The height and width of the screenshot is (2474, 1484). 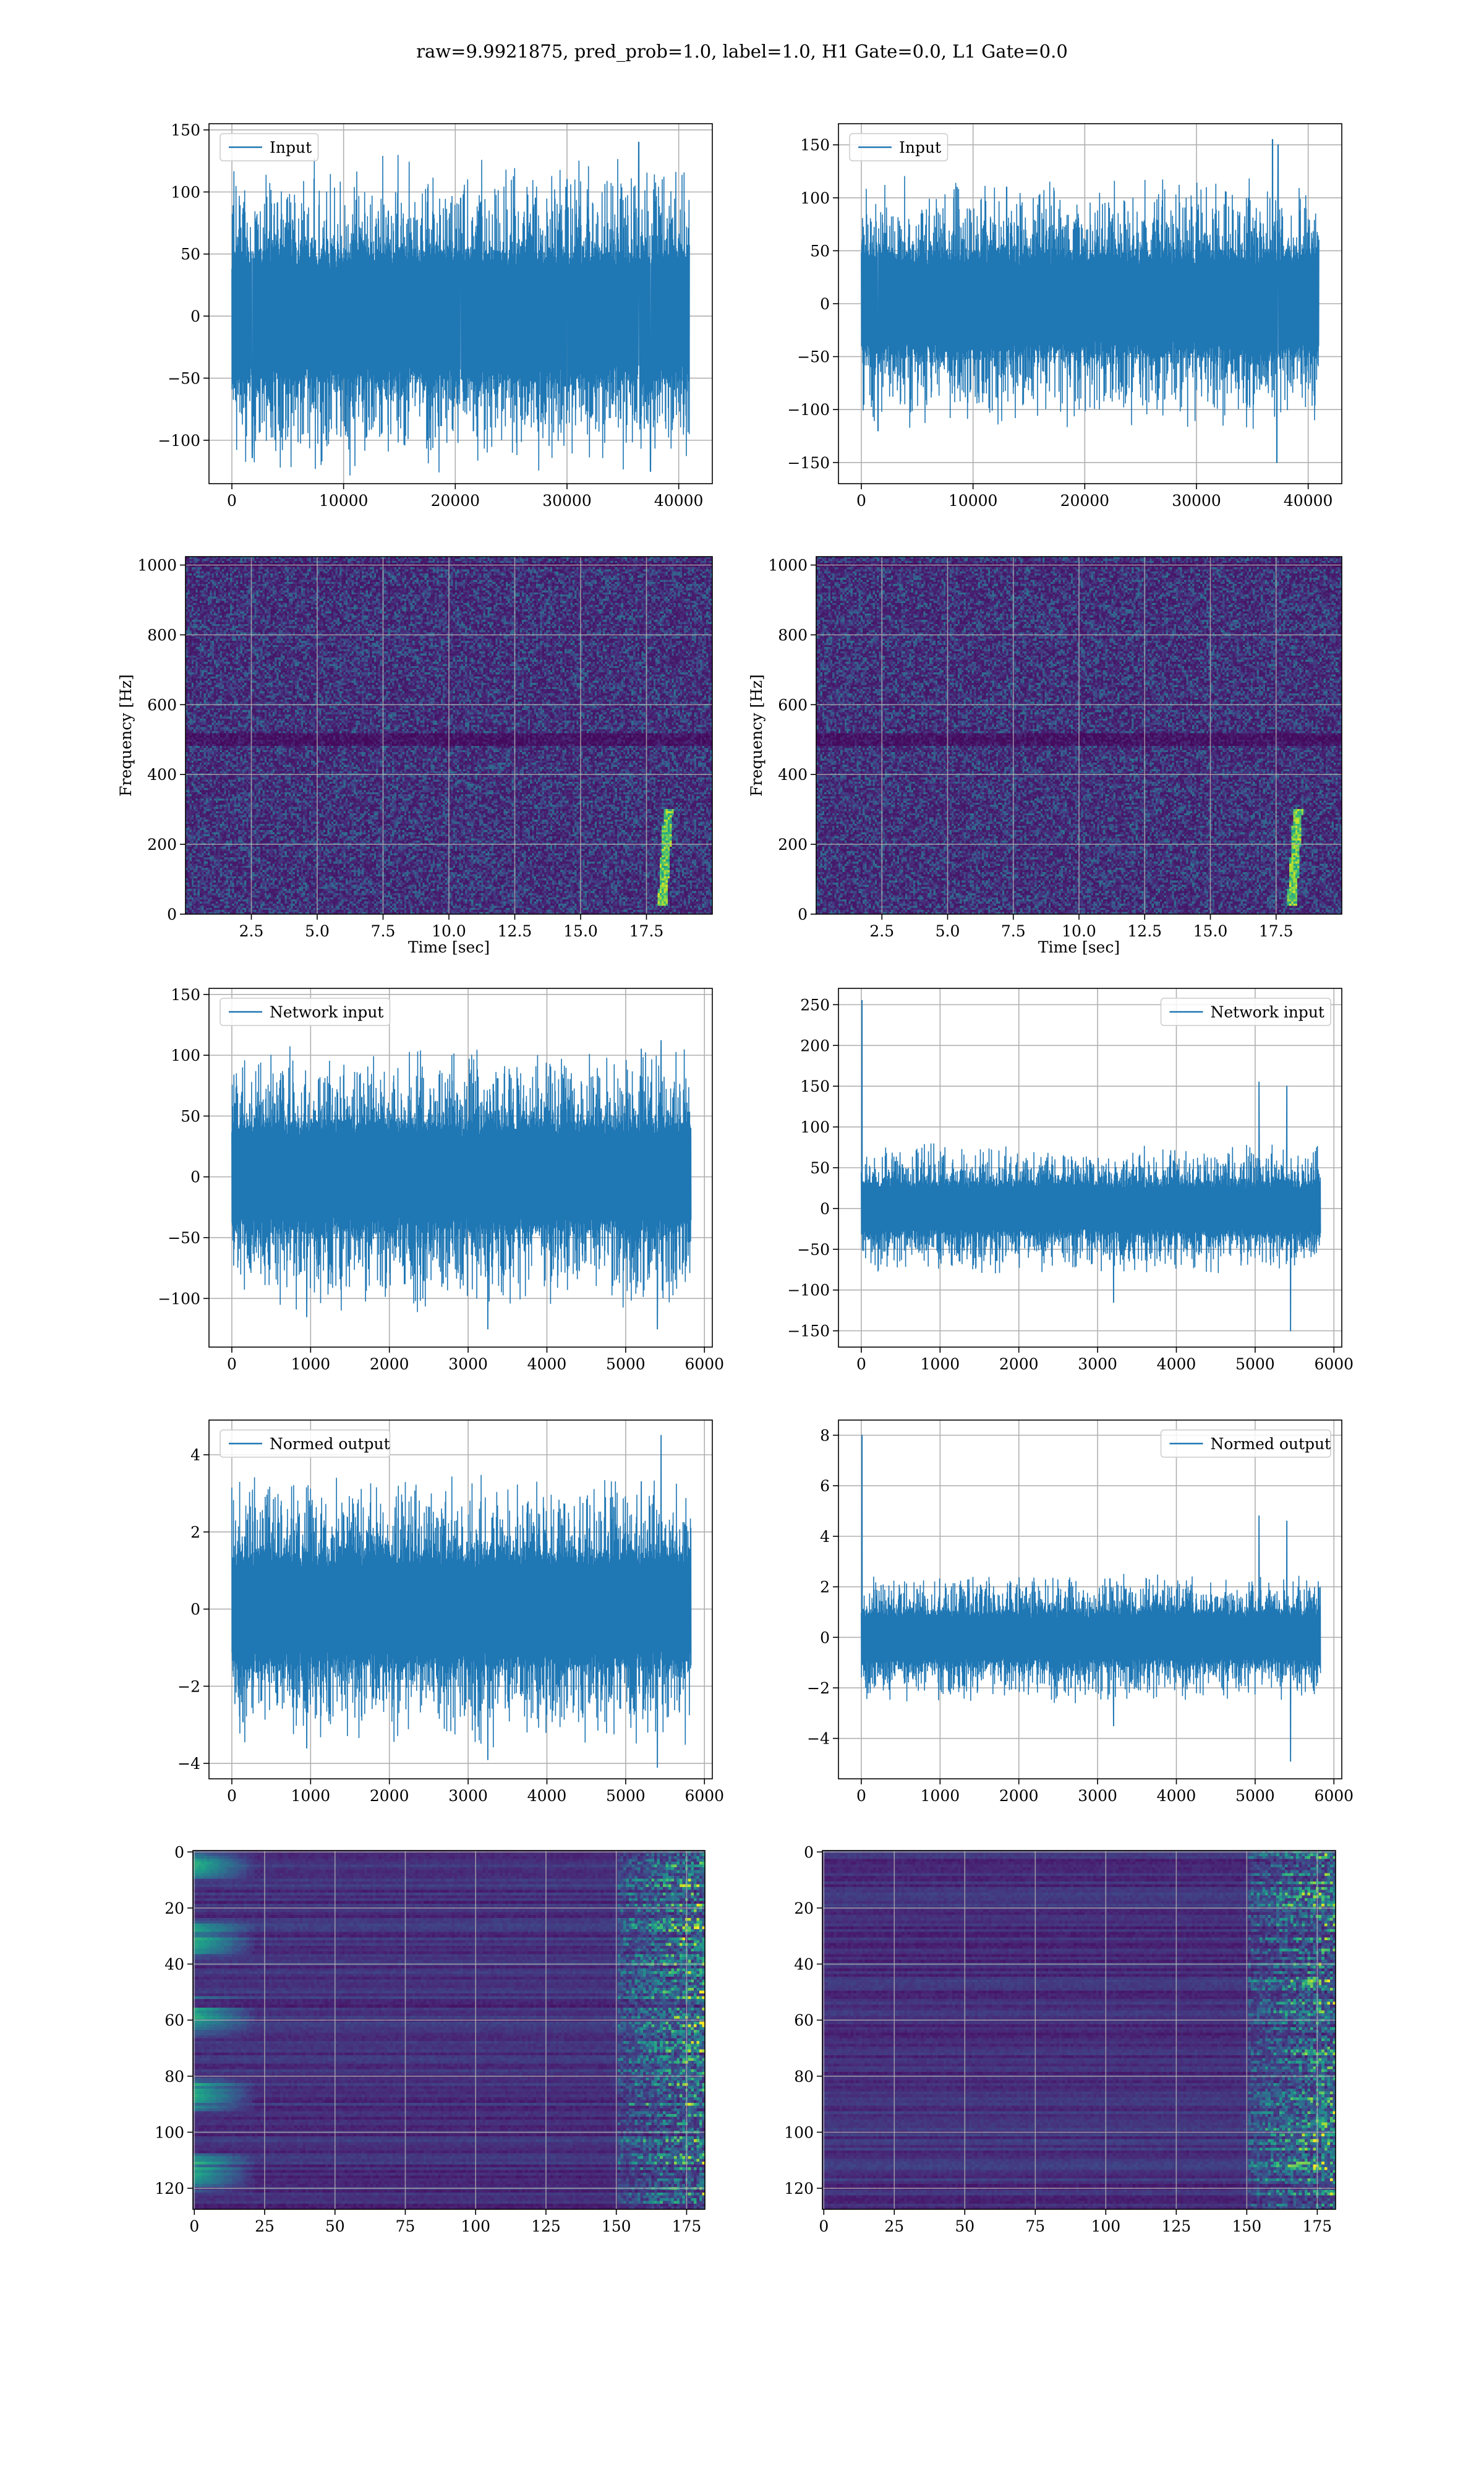 What do you see at coordinates (344, 501) in the screenshot?
I see `x-tick-label: 10000` at bounding box center [344, 501].